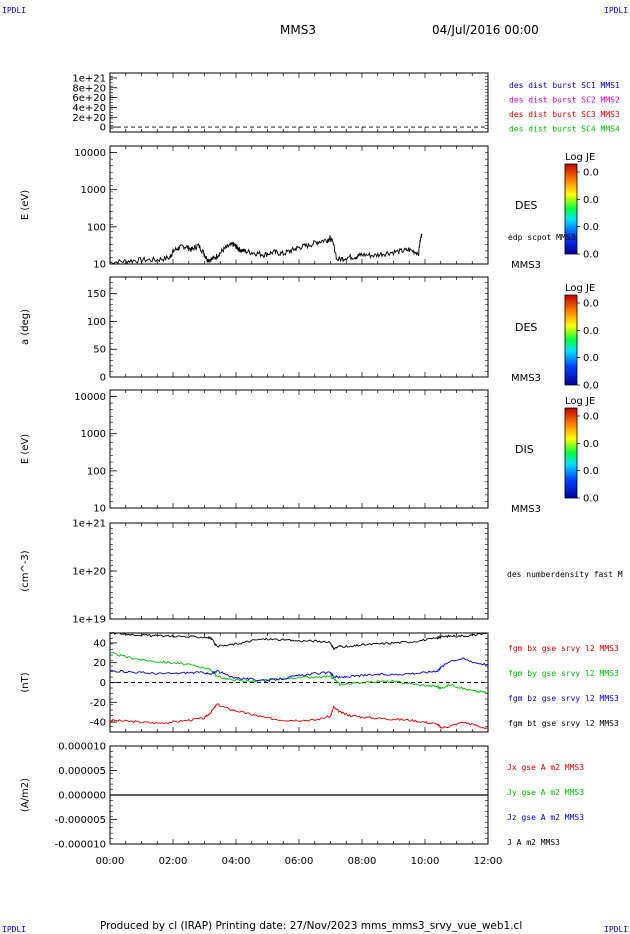 Image resolution: width=630 pixels, height=934 pixels. Describe the element at coordinates (25, 570) in the screenshot. I see `y-axis-label: (cm^-3)` at that location.